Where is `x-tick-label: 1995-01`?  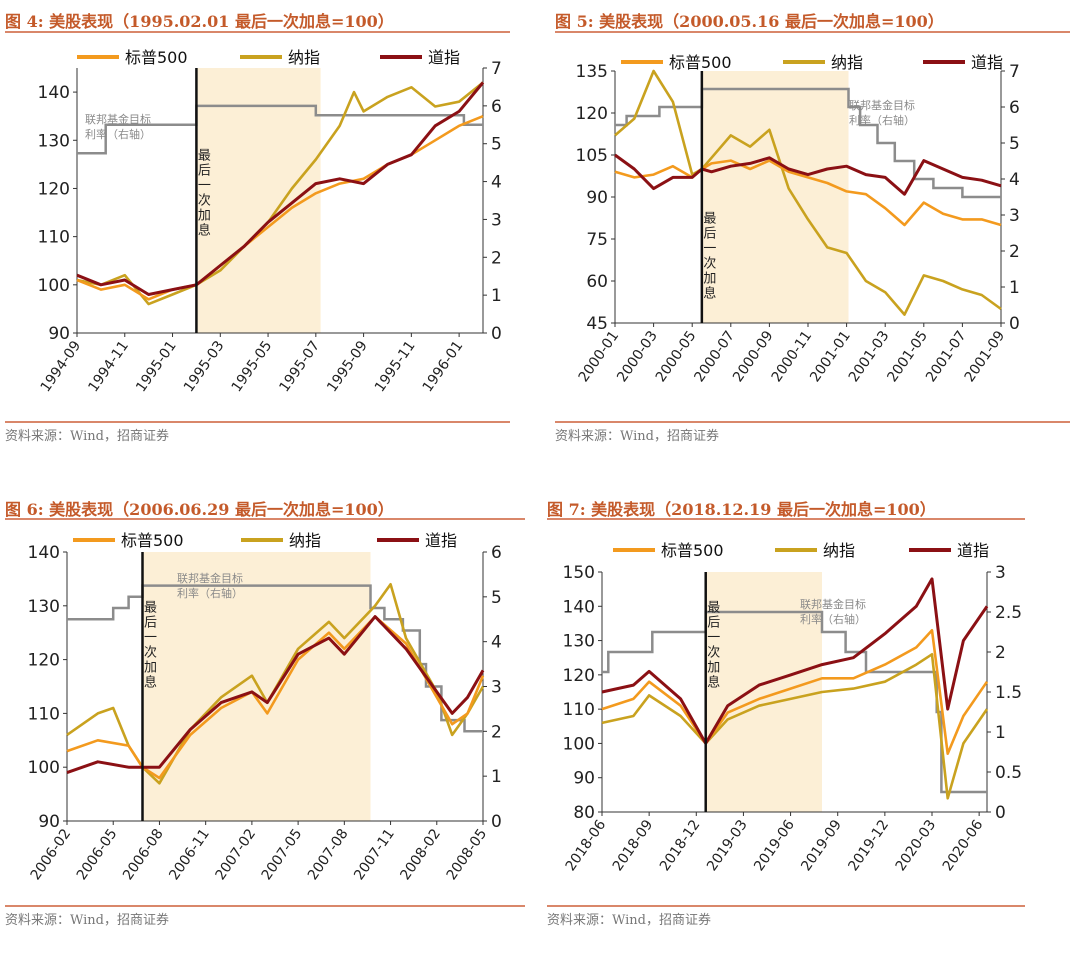
x-tick-label: 1995-01 is located at coordinates (156, 366).